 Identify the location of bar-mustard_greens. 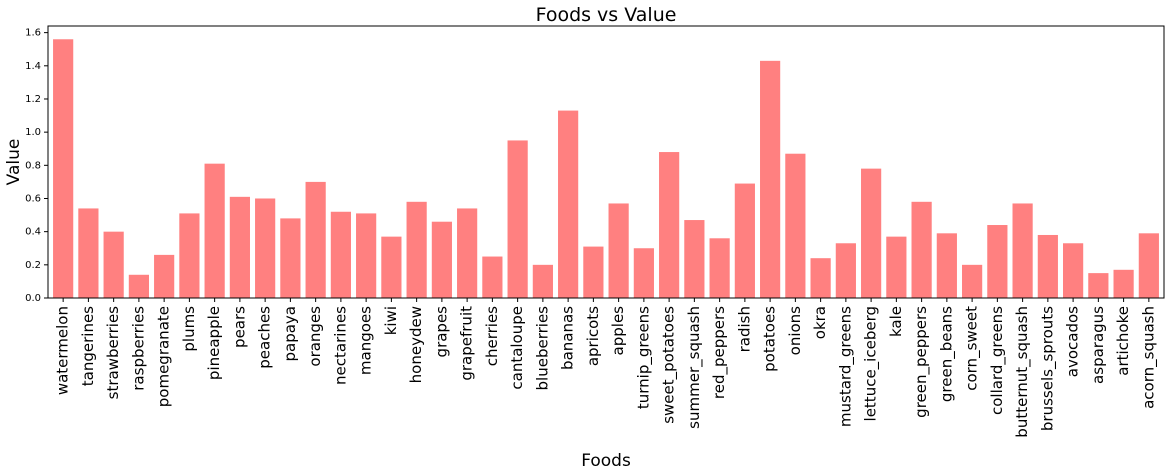
(845, 270).